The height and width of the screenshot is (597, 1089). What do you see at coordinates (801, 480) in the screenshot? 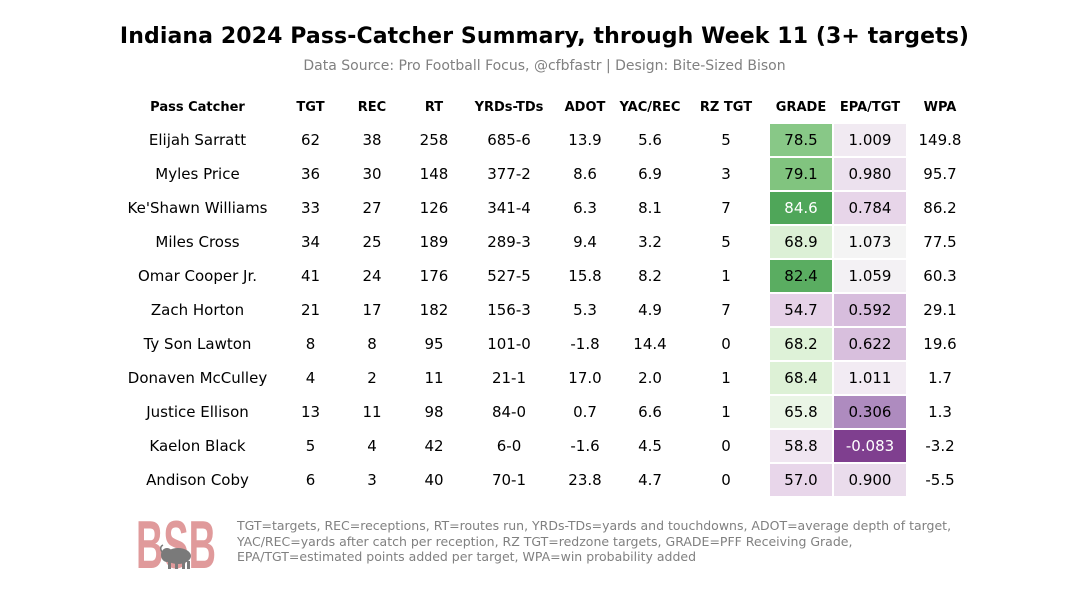
I see `grade-cell: 57.0` at bounding box center [801, 480].